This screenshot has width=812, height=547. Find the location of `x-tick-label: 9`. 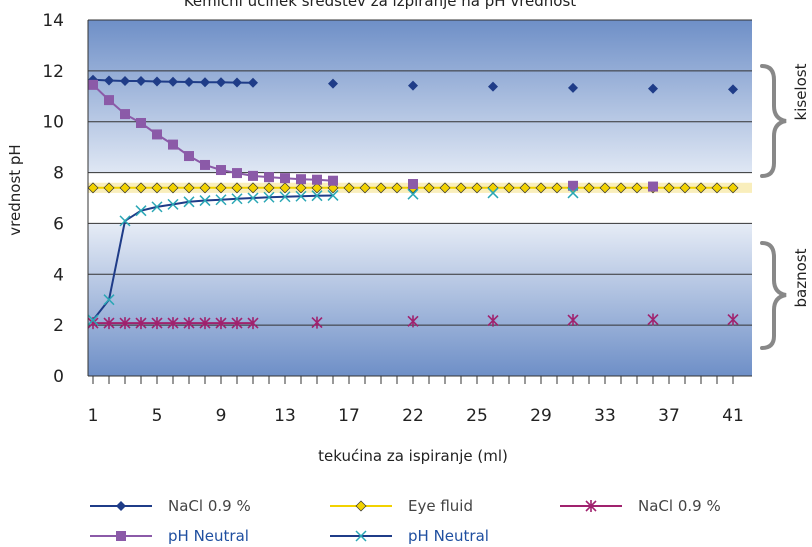

x-tick-label: 9 is located at coordinates (221, 416).